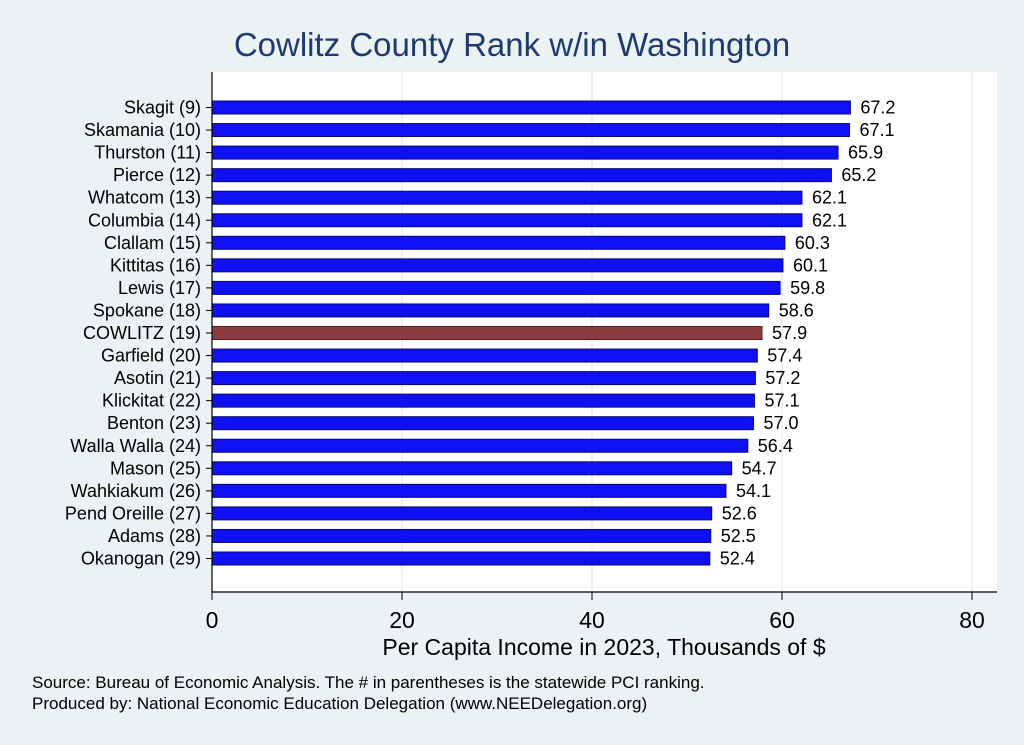 Image resolution: width=1024 pixels, height=745 pixels. Describe the element at coordinates (737, 559) in the screenshot. I see `value-label: 52.4` at that location.